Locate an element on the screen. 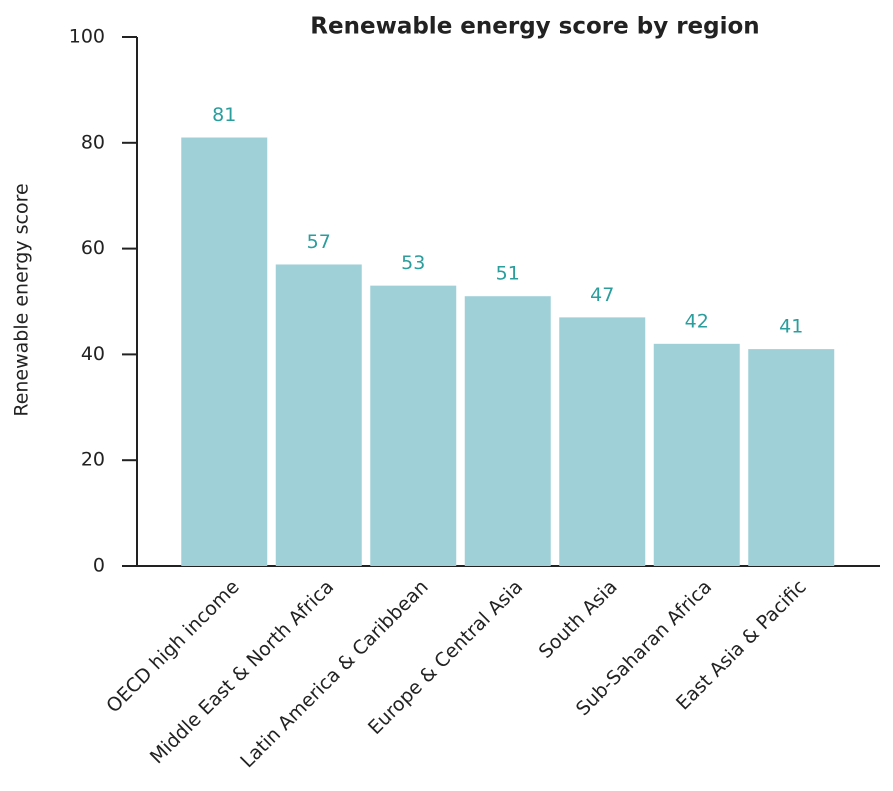 The height and width of the screenshot is (791, 893). data-label: 47 is located at coordinates (602, 295).